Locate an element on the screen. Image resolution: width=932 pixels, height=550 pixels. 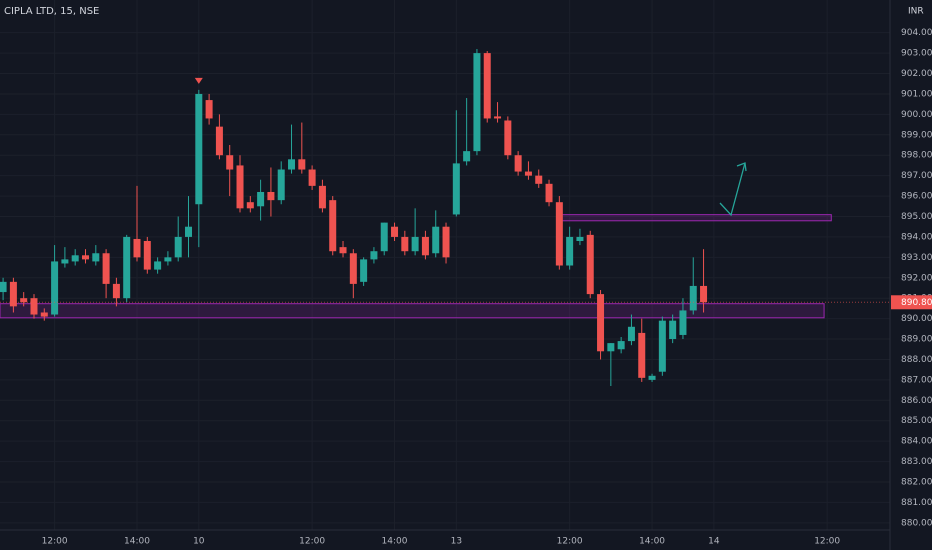
x-tick-label: 10 is located at coordinates (199, 542).